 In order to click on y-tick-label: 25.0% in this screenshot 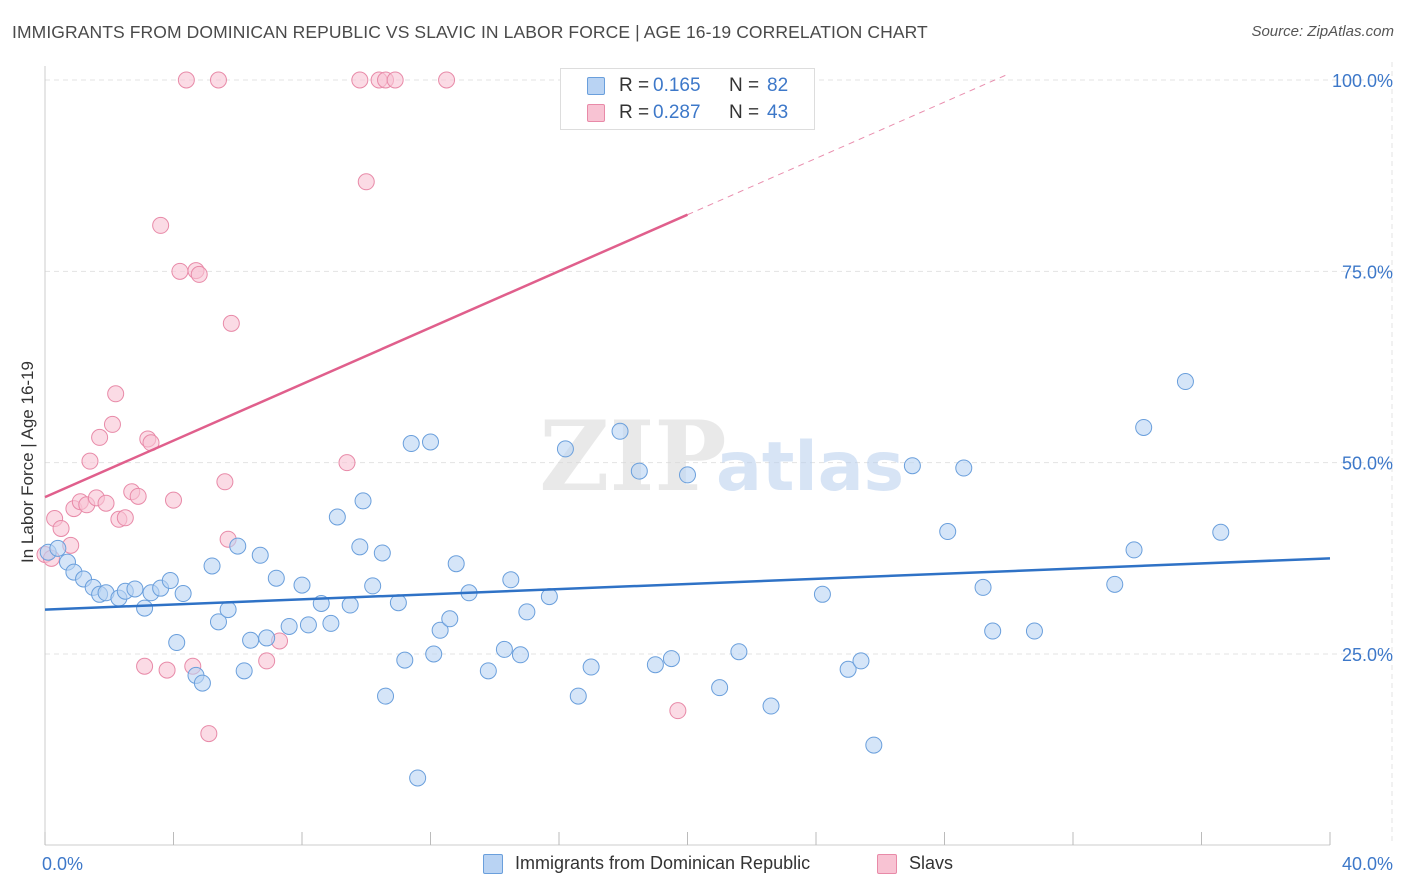, I will do `click(1367, 655)`.